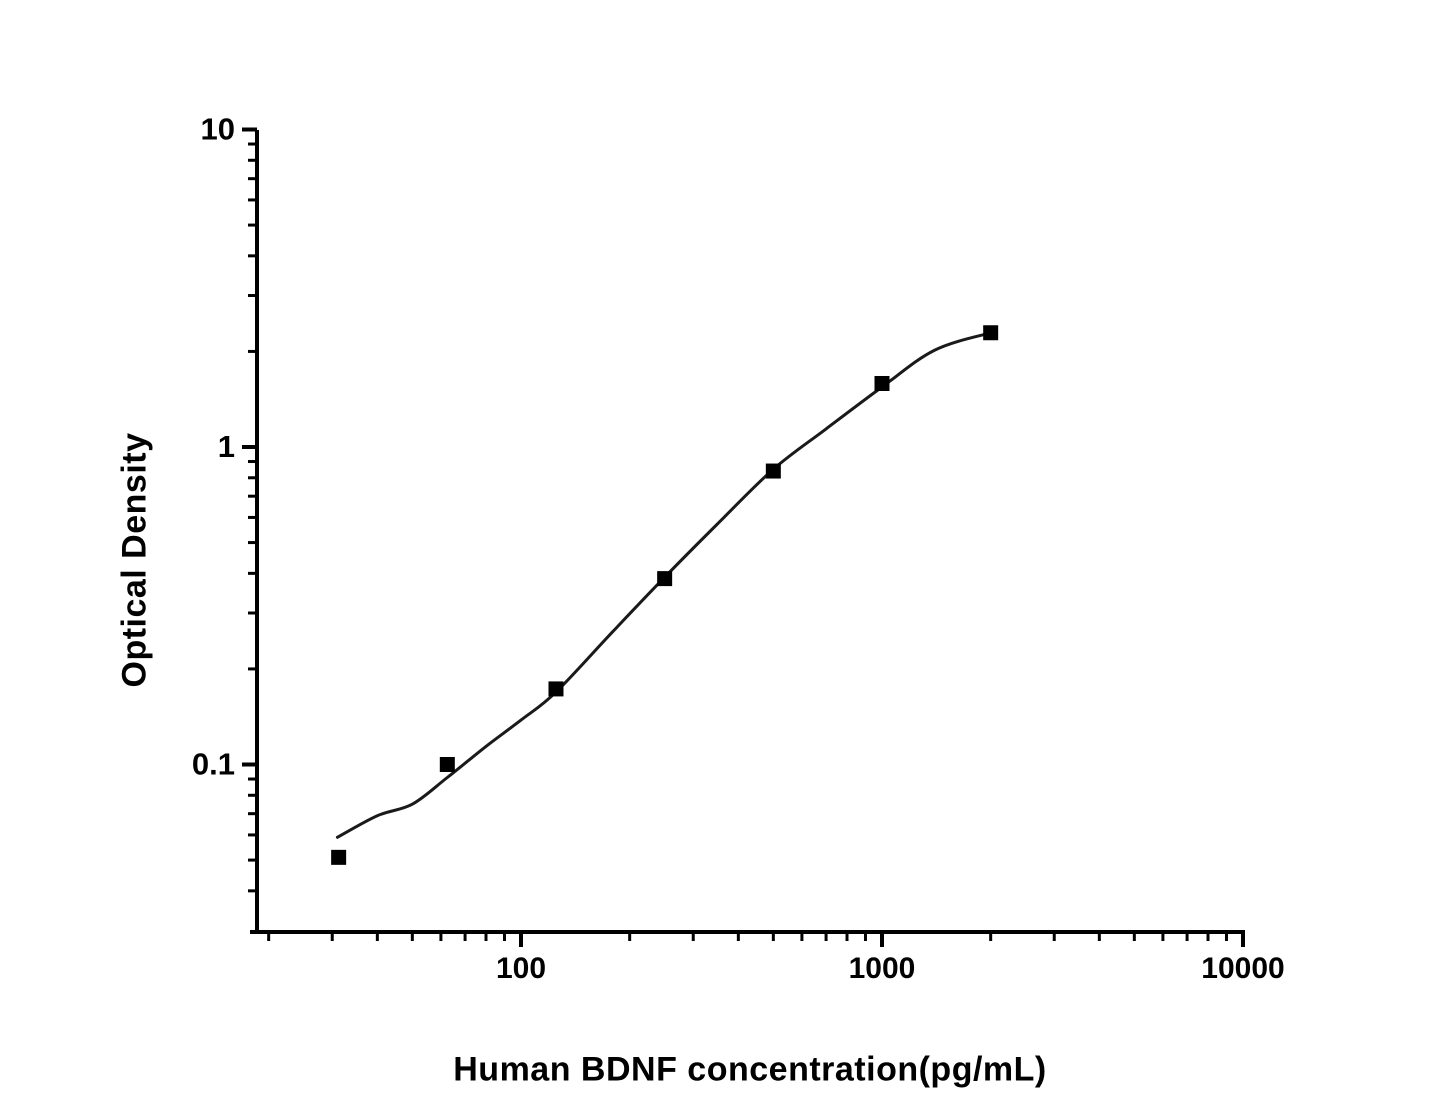  What do you see at coordinates (750, 1069) in the screenshot?
I see `x-axis-title: Human BDNF concentration(pg/mL)` at bounding box center [750, 1069].